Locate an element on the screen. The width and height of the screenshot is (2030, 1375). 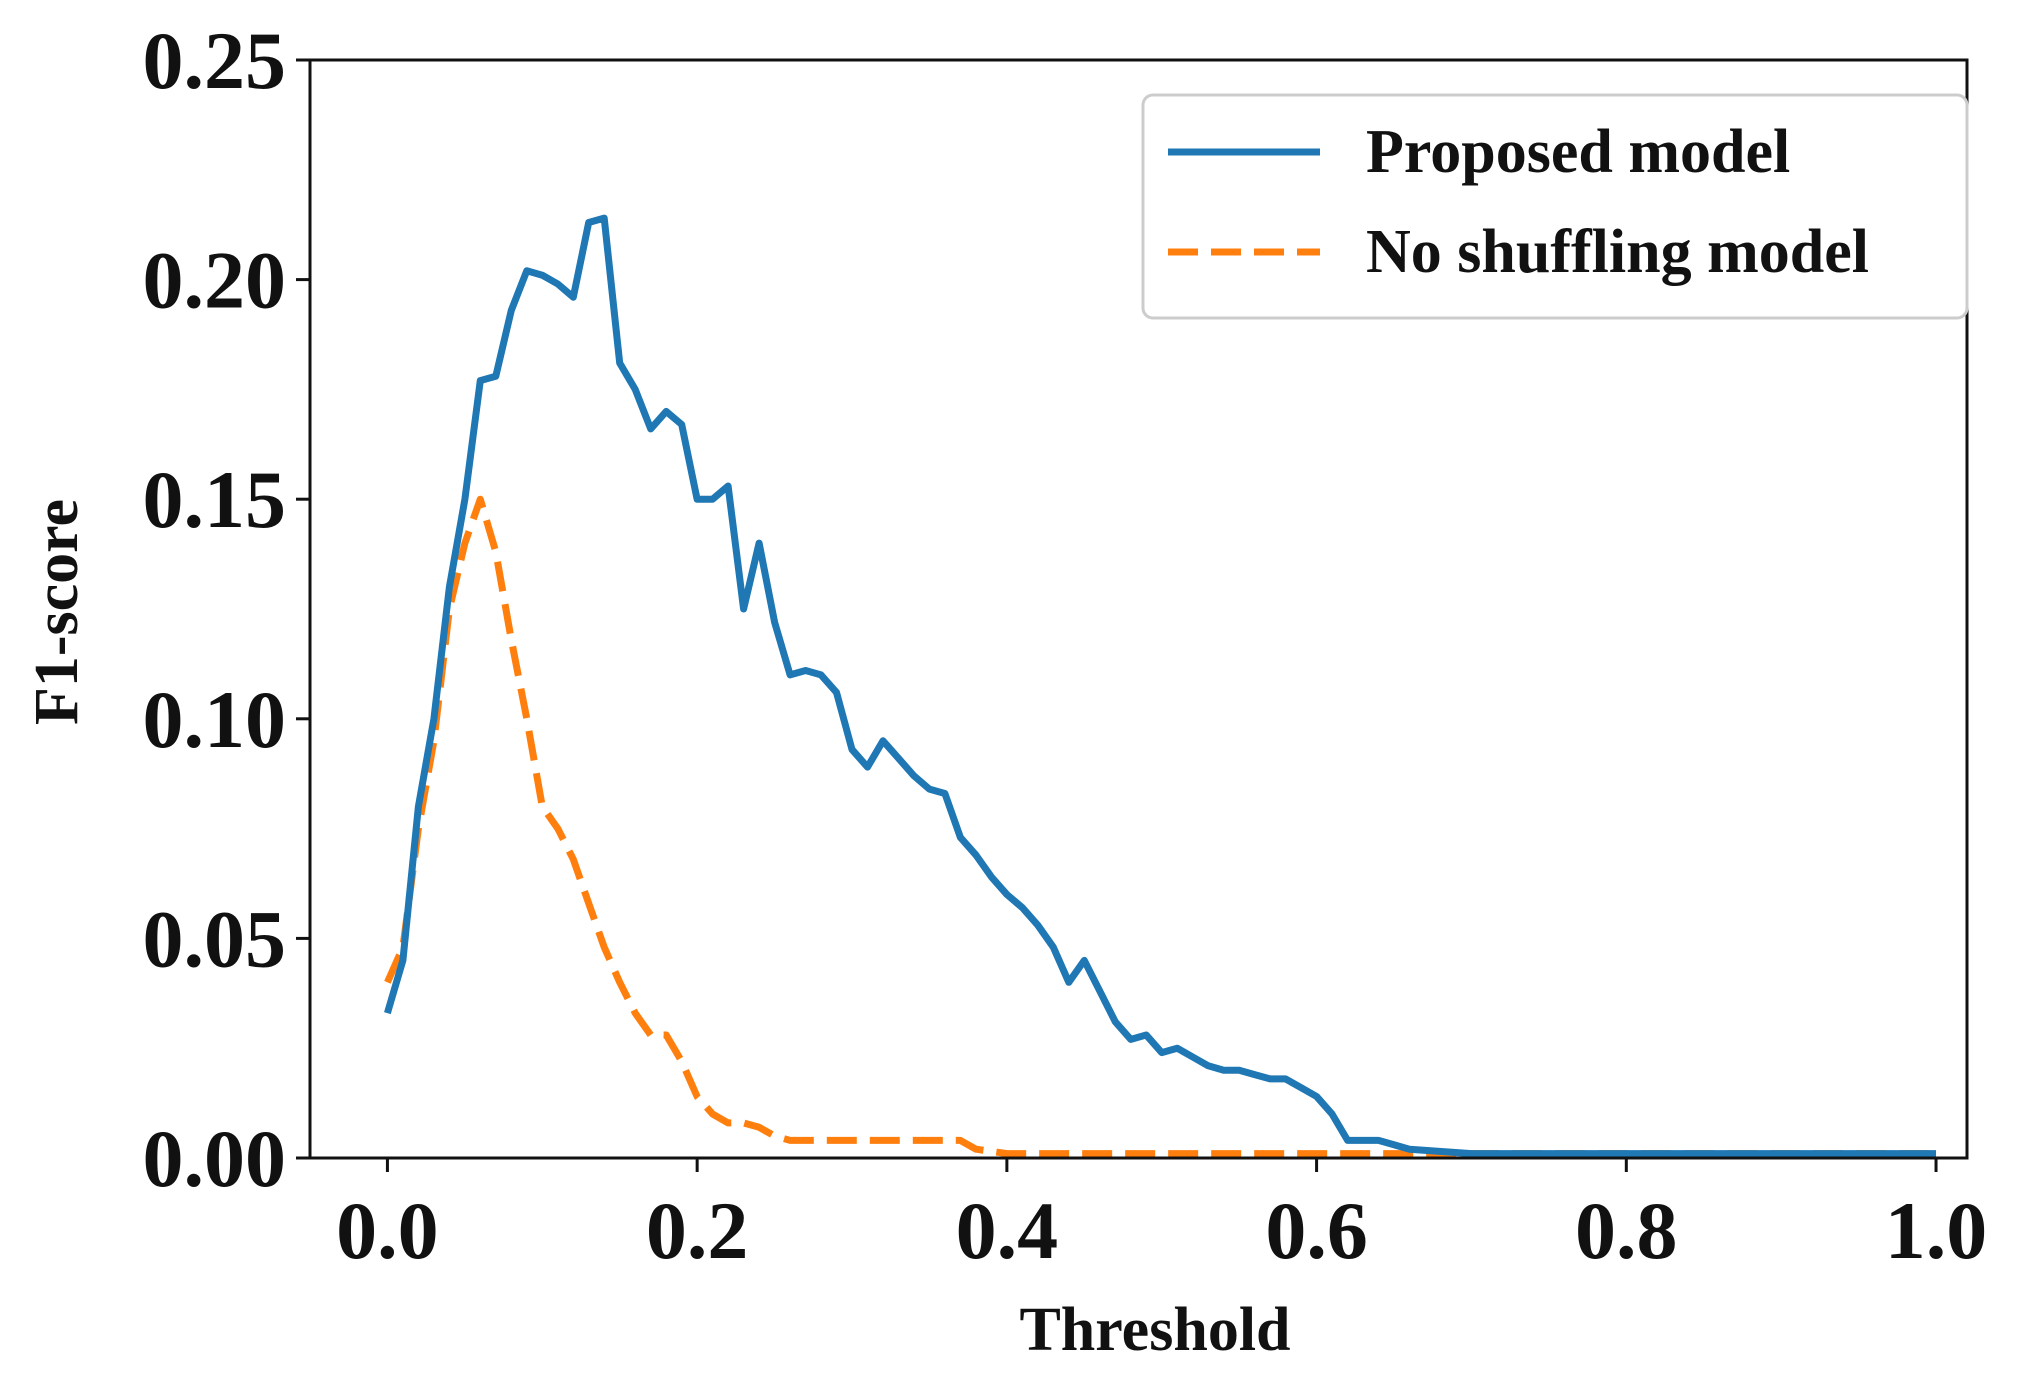
x-tick-label: 0.4 is located at coordinates (1007, 1230).